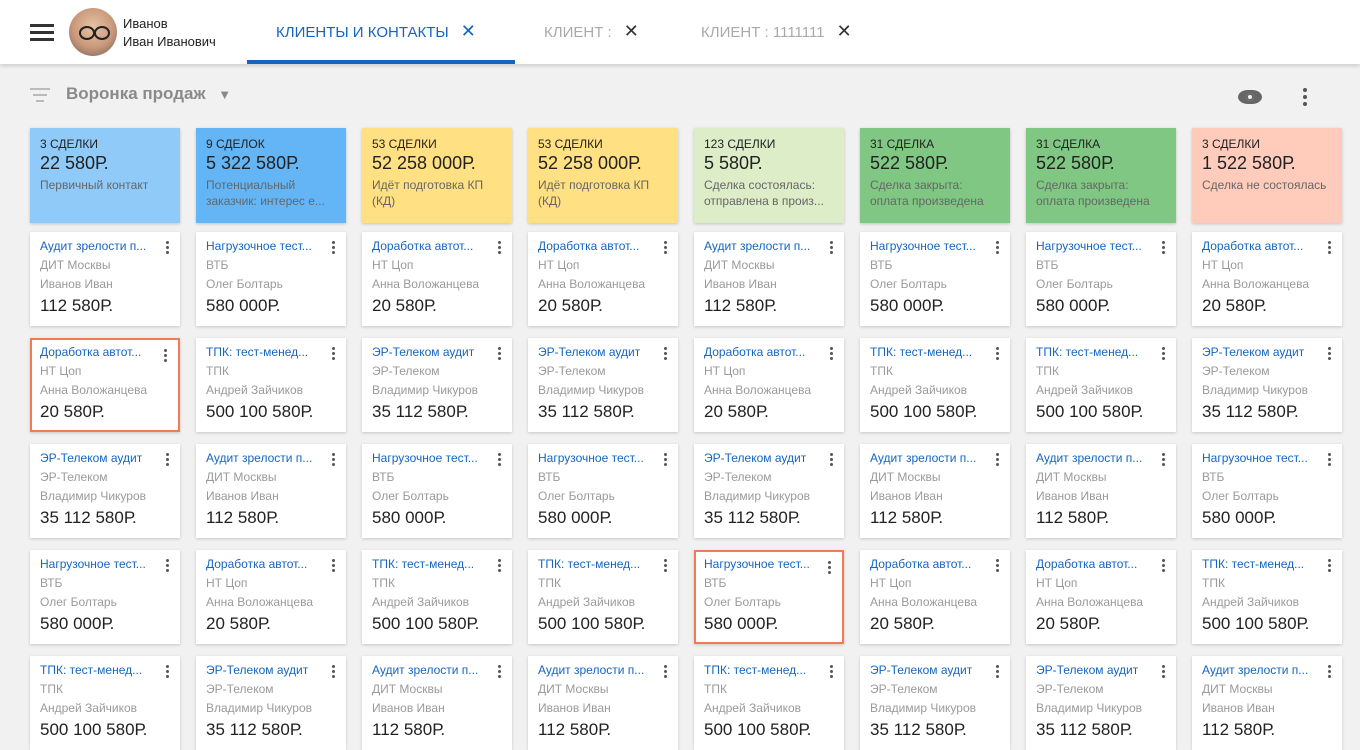  Describe the element at coordinates (631, 31) in the screenshot. I see `close-icon: ✕` at that location.